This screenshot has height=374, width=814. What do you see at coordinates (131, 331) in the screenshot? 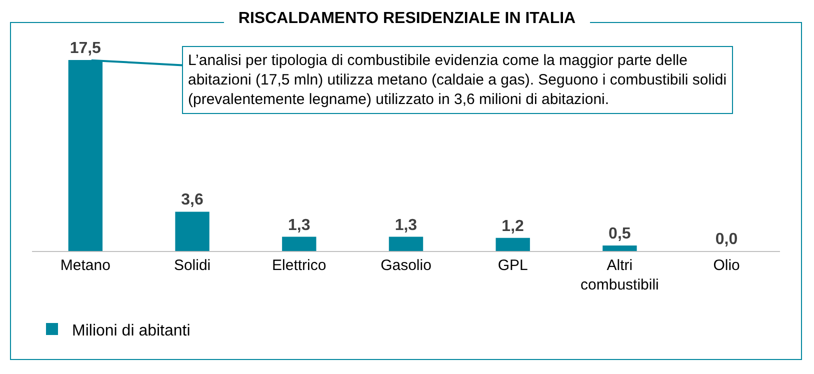
I see `legend-label: Milioni di abitanti` at bounding box center [131, 331].